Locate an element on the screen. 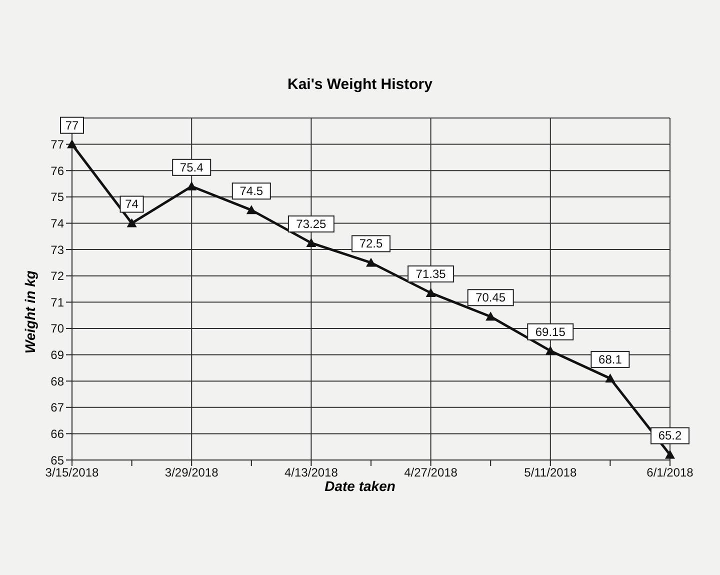  x-tick-label: 3/15/2018 is located at coordinates (72, 473).